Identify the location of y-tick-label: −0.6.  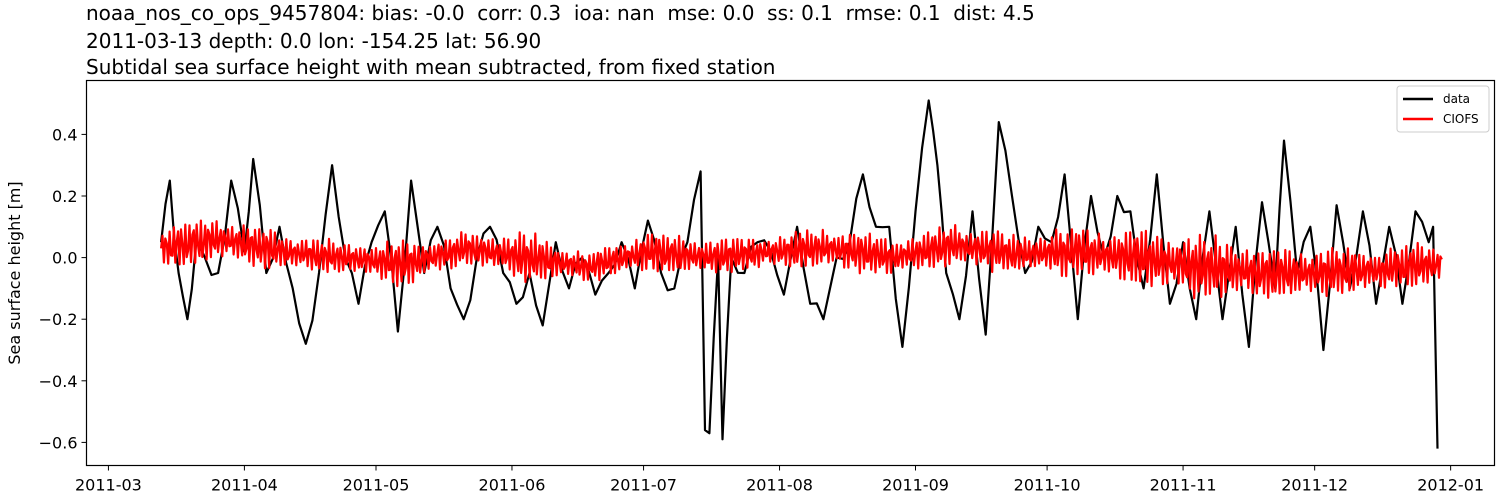
(58, 442).